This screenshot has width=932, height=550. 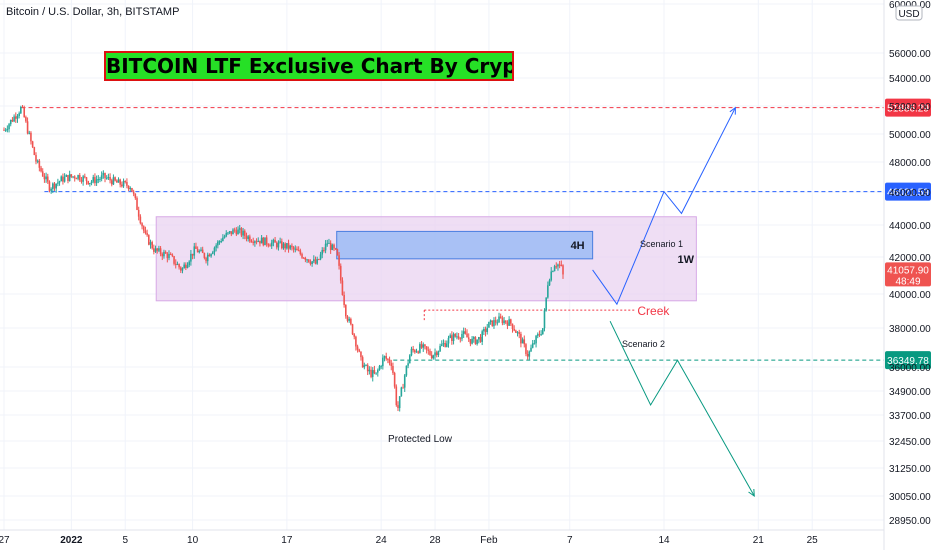 What do you see at coordinates (910, 497) in the screenshot?
I see `y-tick-label: 30050.00` at bounding box center [910, 497].